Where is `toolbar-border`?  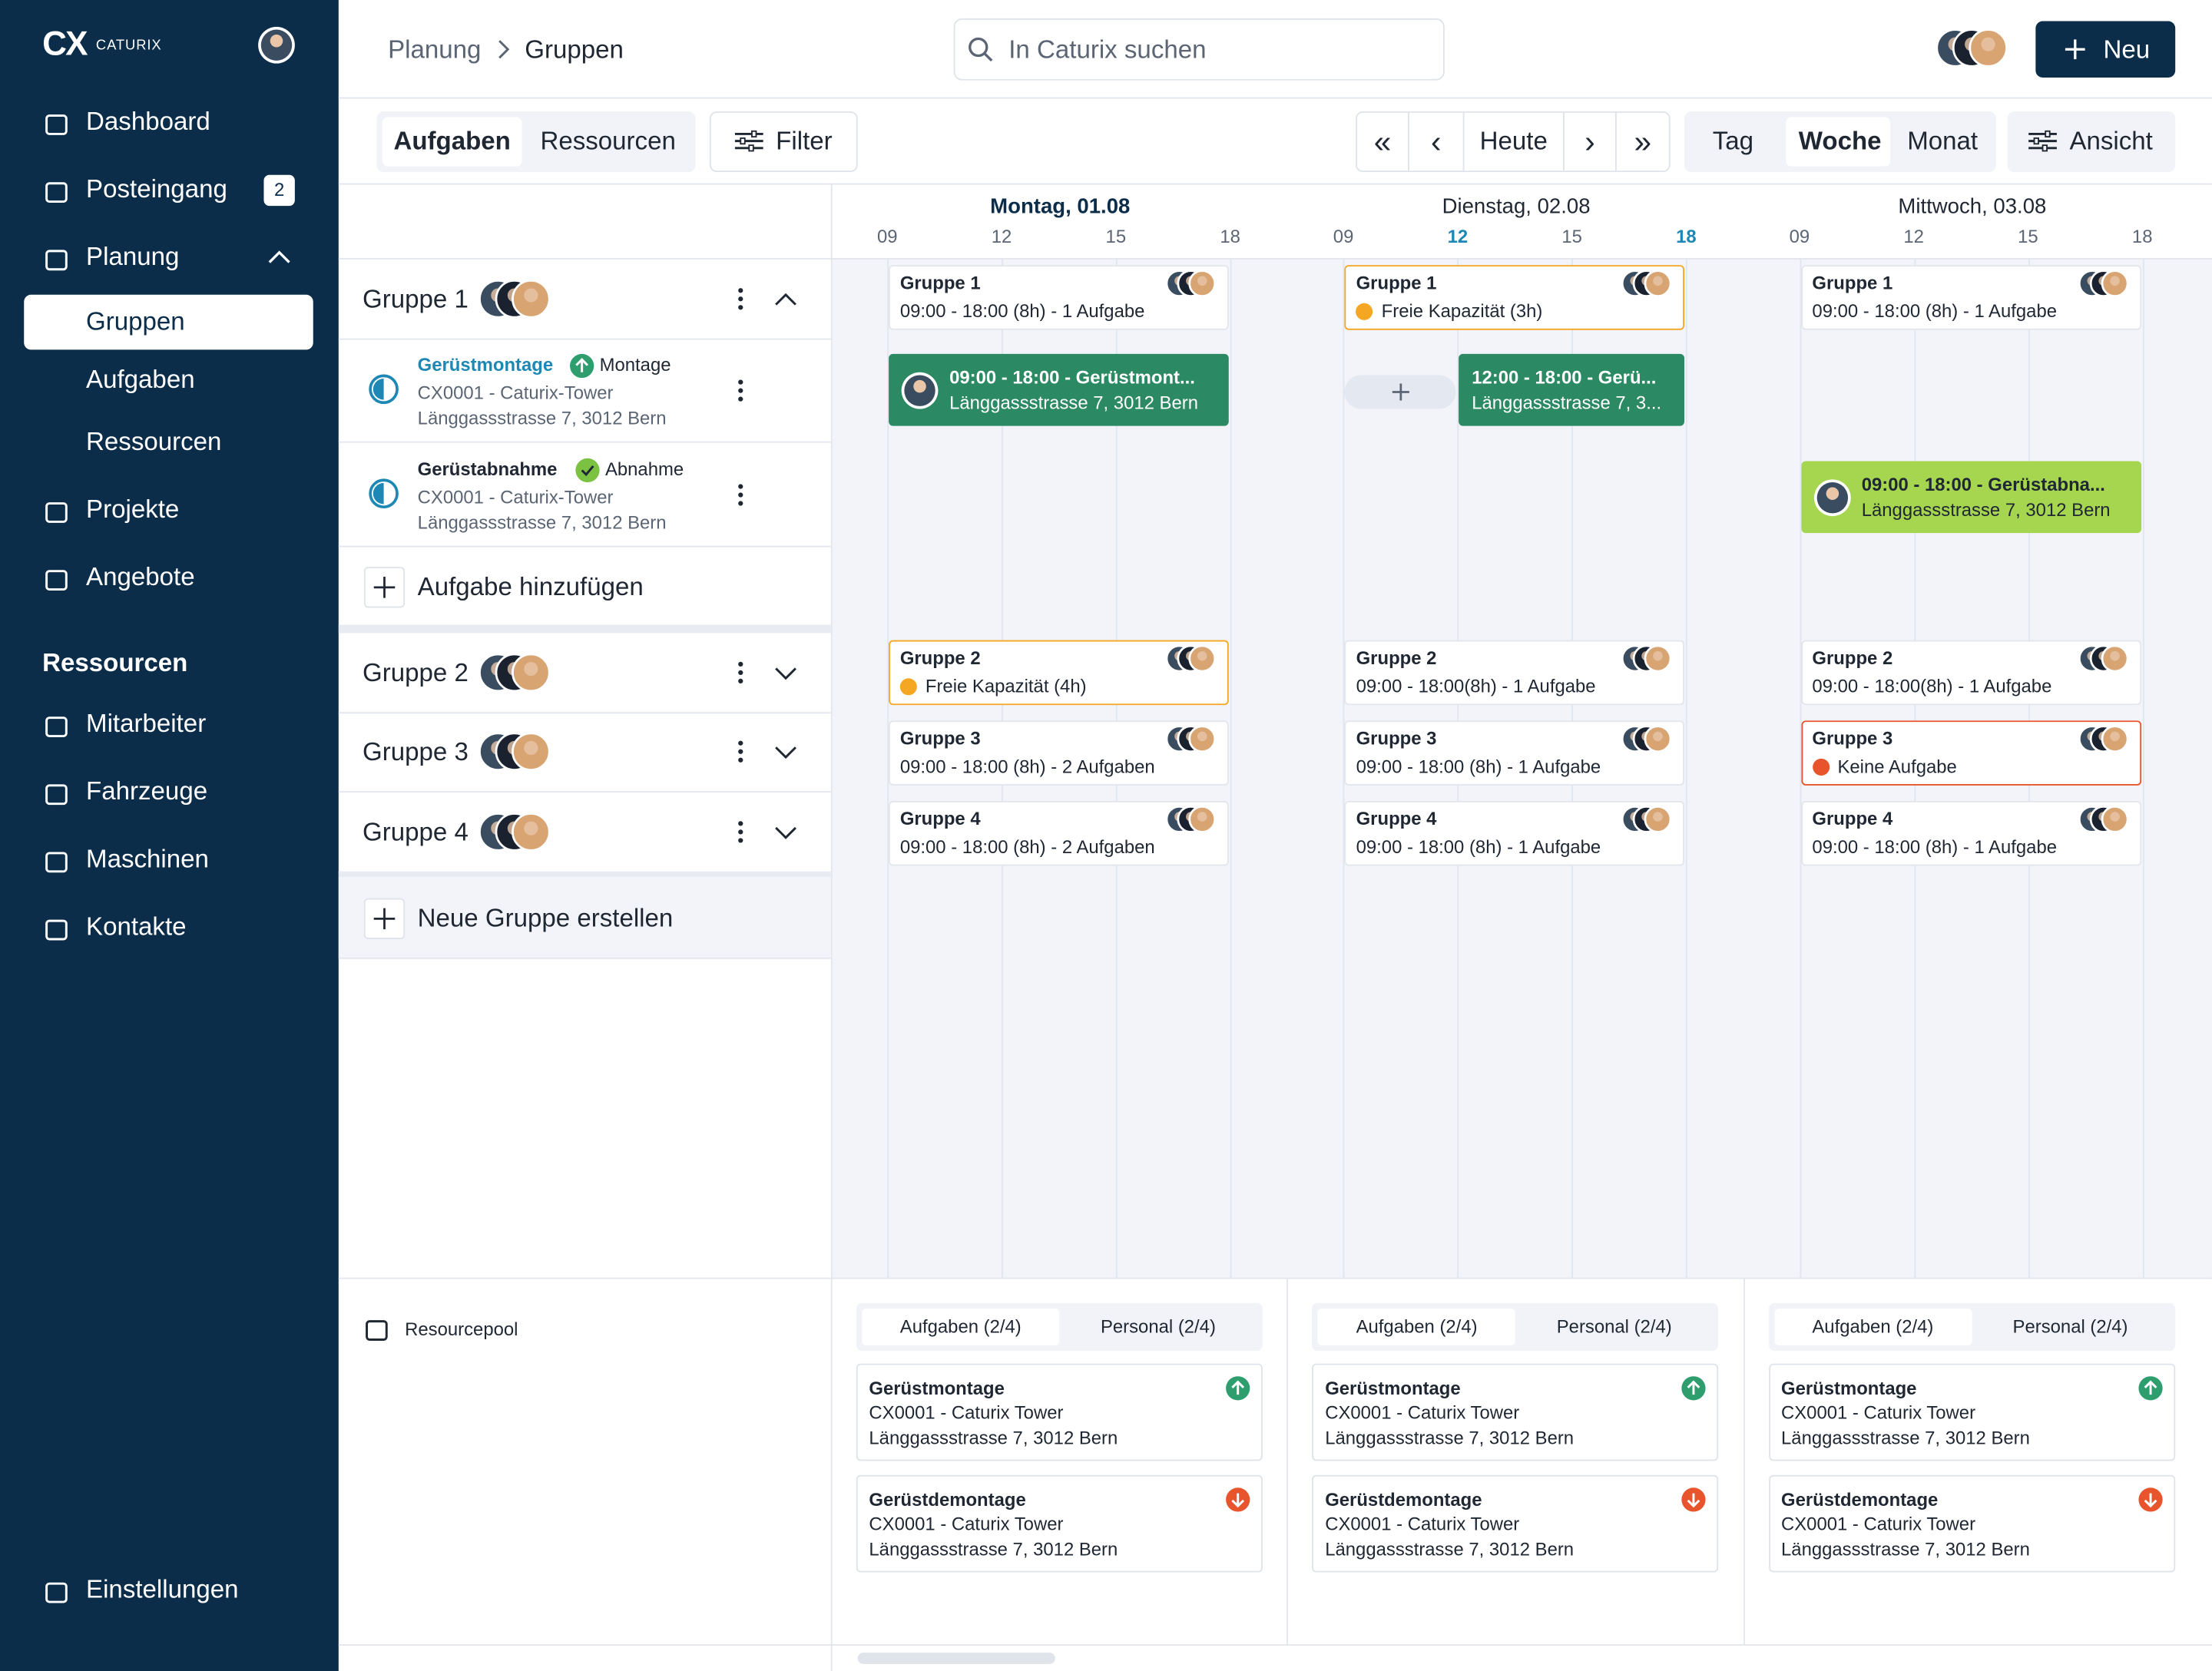
toolbar-border is located at coordinates (1275, 184).